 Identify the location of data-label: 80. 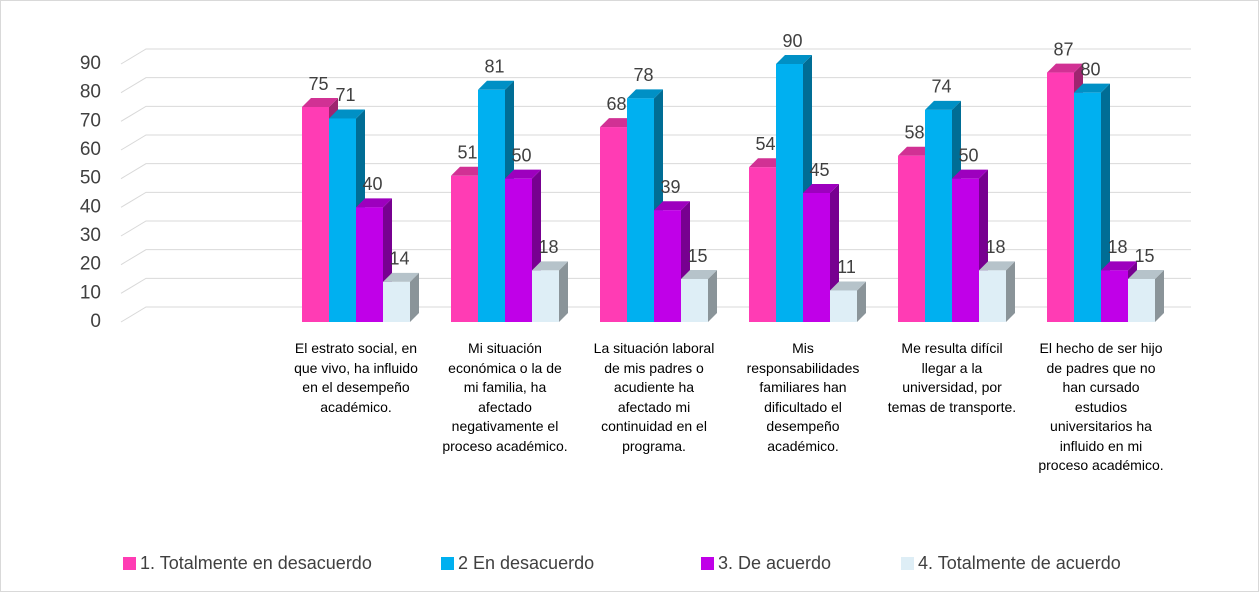
(1090, 69).